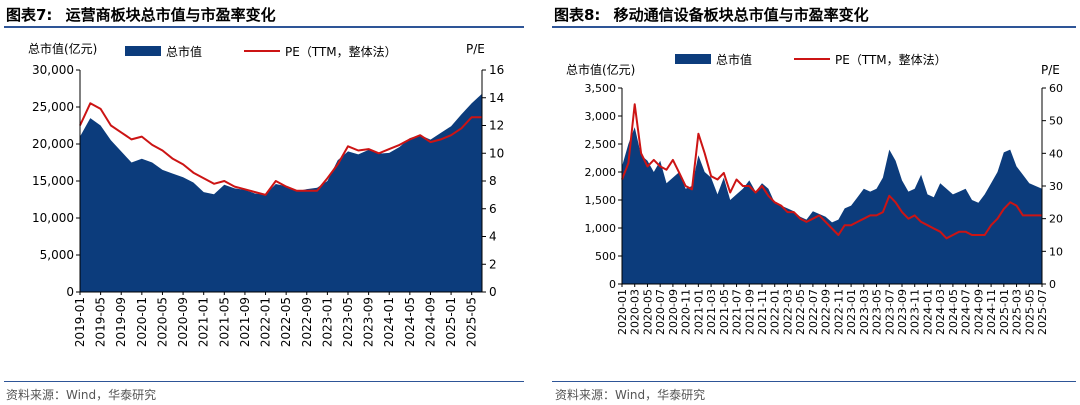 The height and width of the screenshot is (405, 1080). Describe the element at coordinates (493, 264) in the screenshot. I see `y-right-tick-label: 2` at that location.